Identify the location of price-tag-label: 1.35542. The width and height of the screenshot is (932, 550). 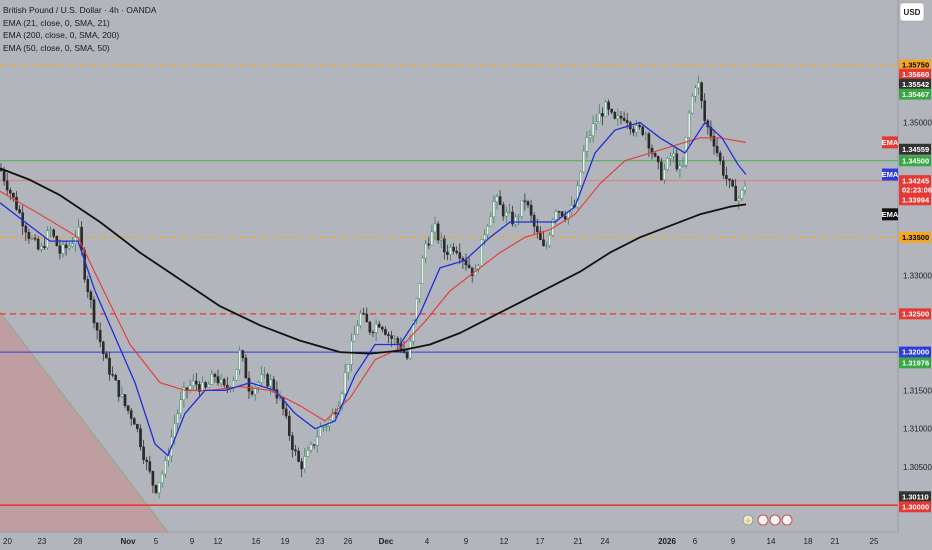
(915, 84).